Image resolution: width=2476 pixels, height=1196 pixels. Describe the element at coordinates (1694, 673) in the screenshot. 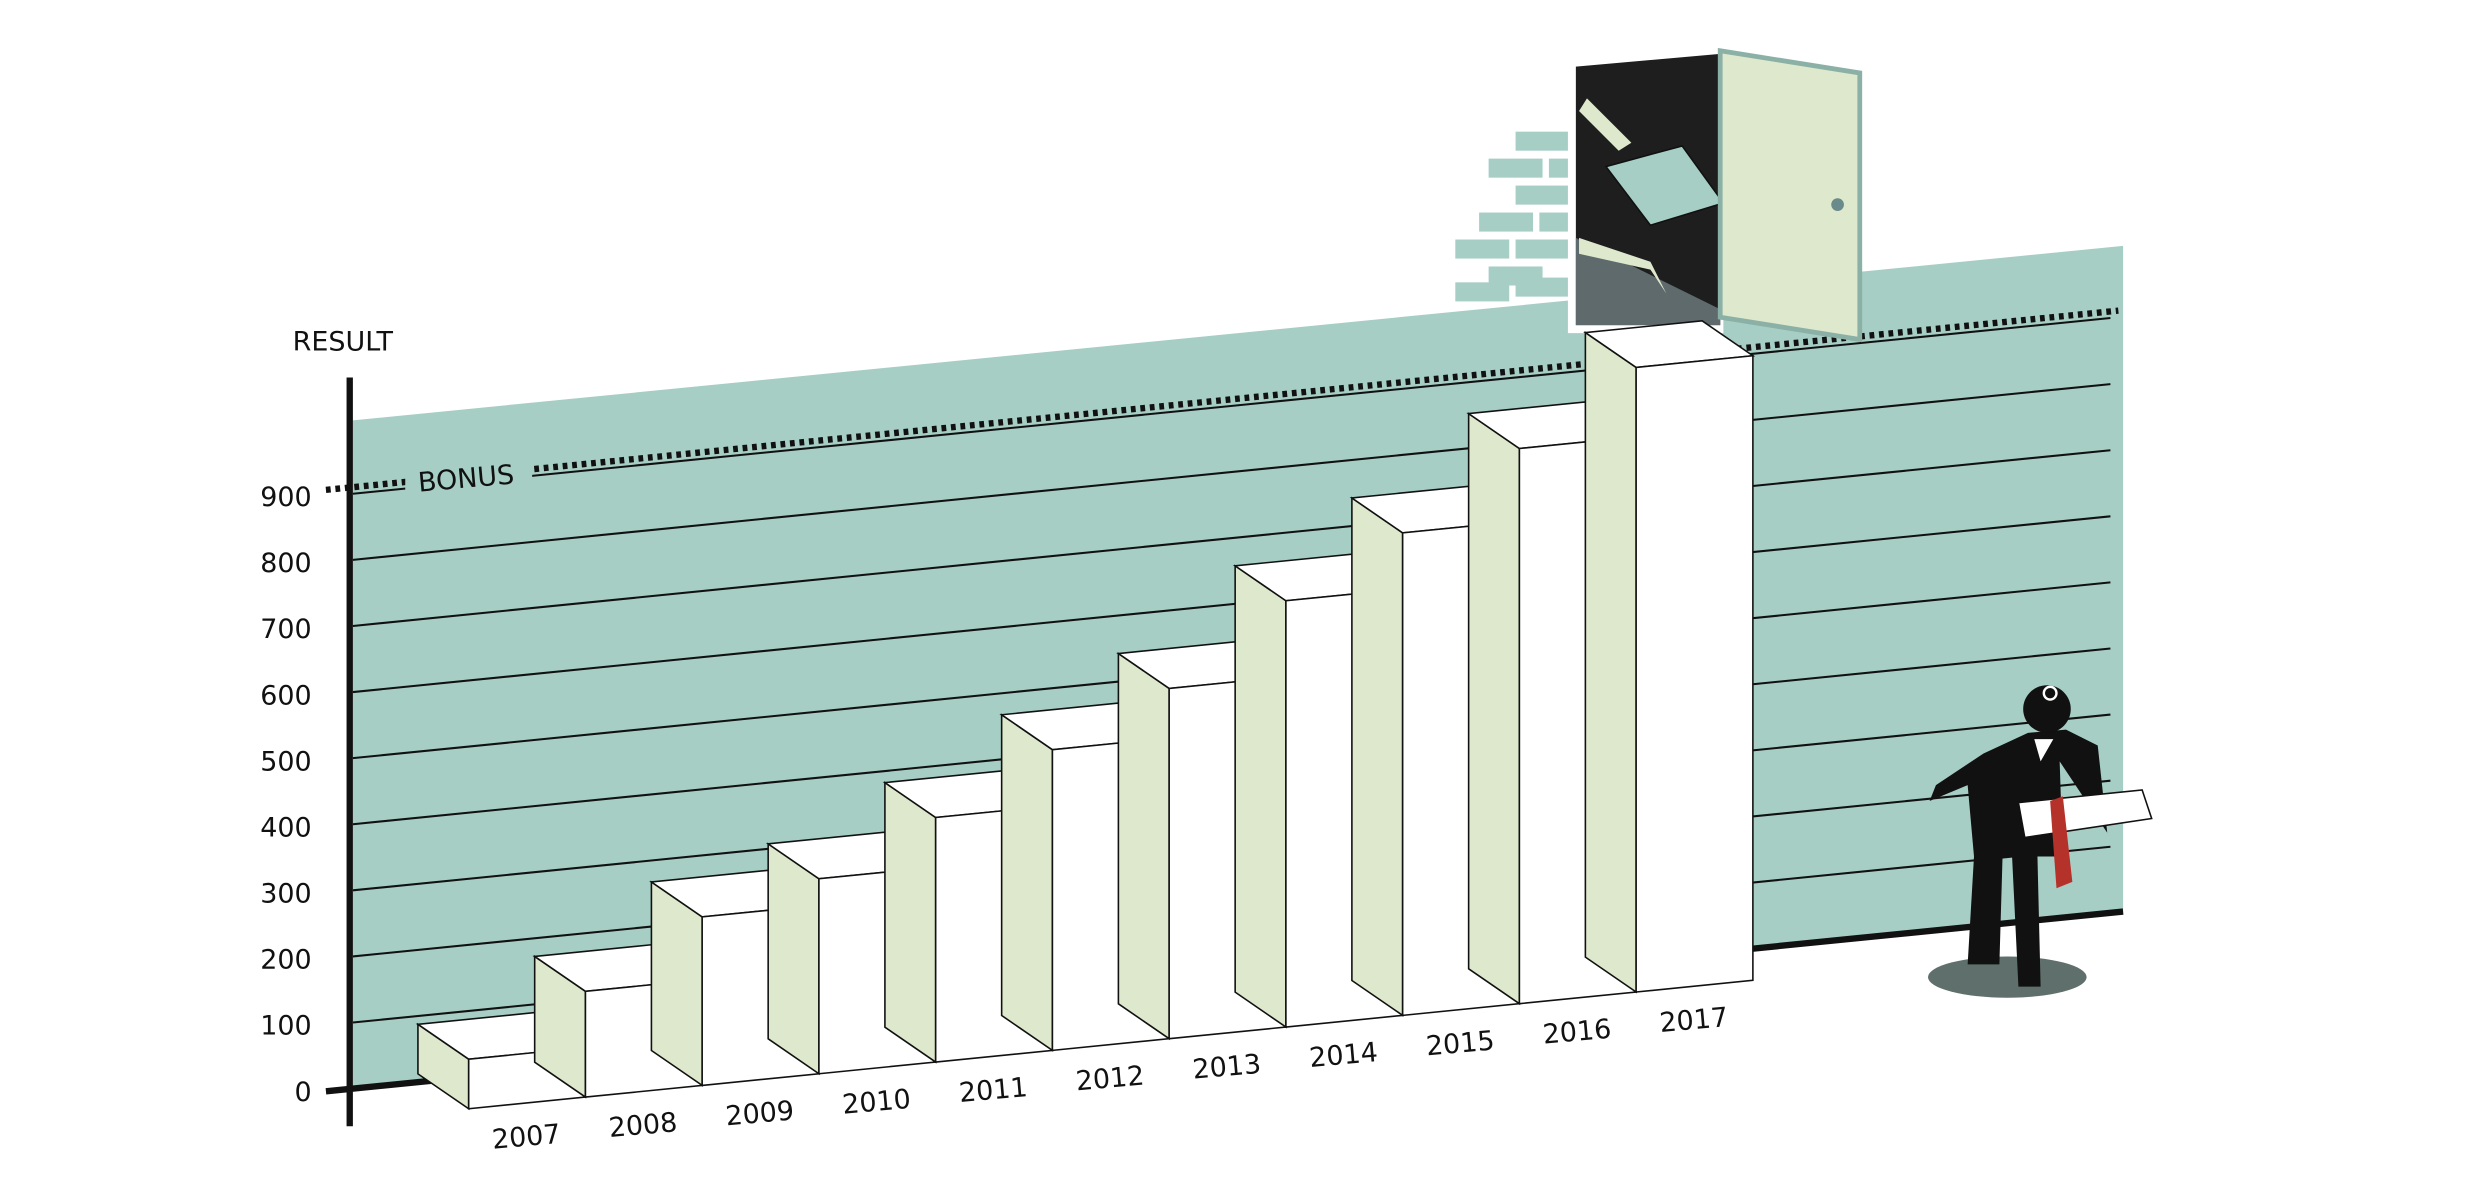

I see `step-front` at that location.